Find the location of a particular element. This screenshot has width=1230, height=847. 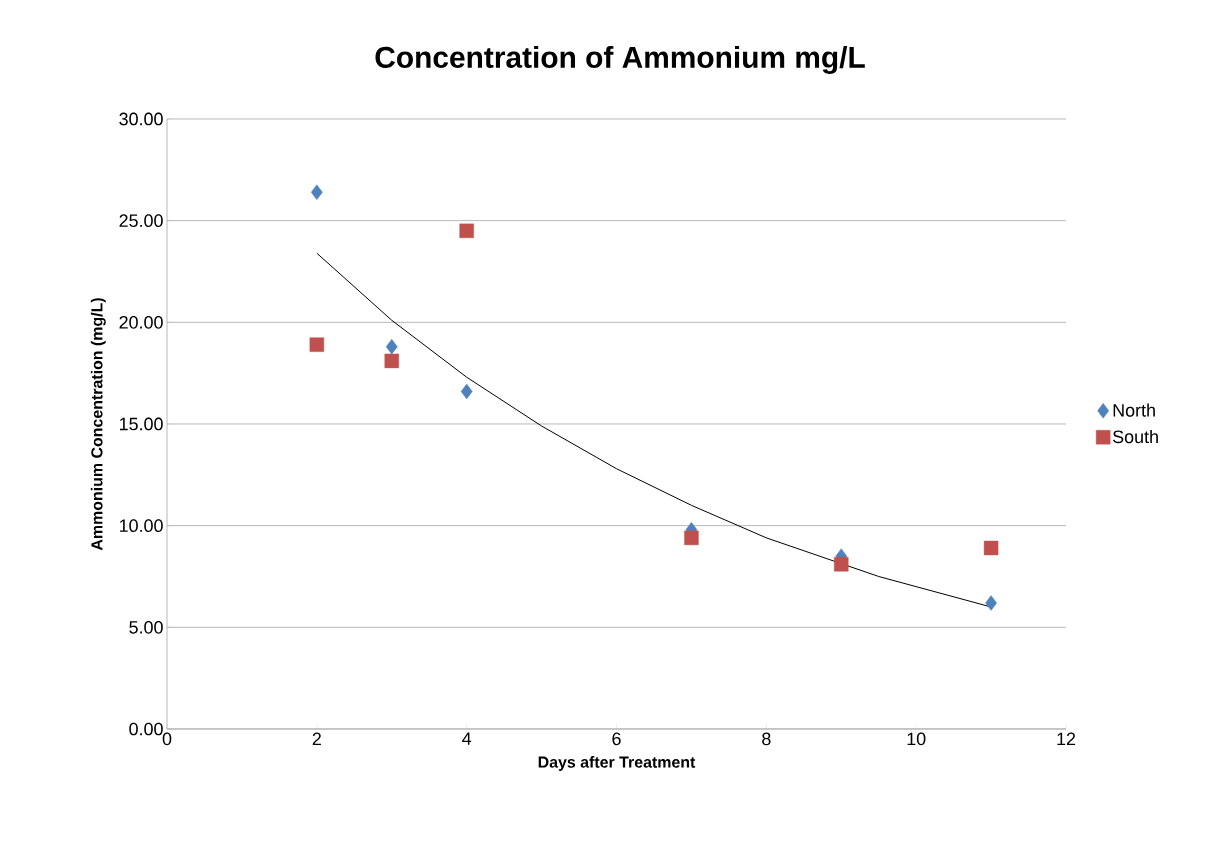

x-tick-label: 12 is located at coordinates (1066, 739).